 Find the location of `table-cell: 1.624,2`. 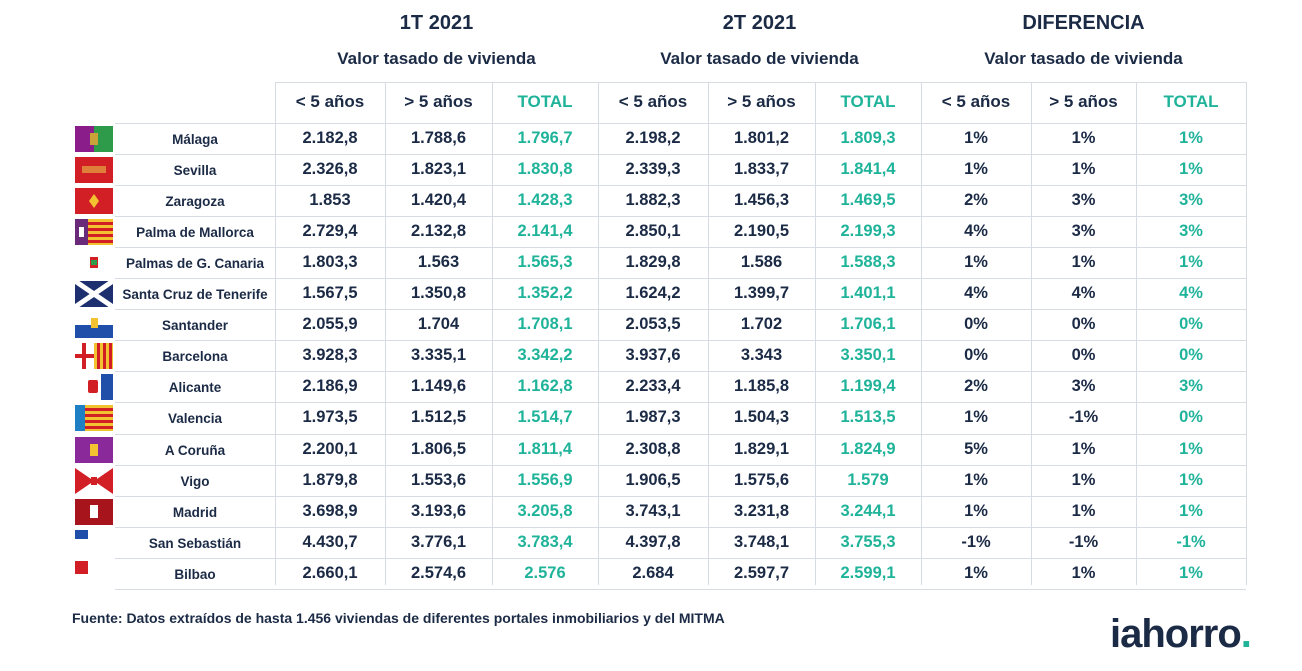

table-cell: 1.624,2 is located at coordinates (653, 293).